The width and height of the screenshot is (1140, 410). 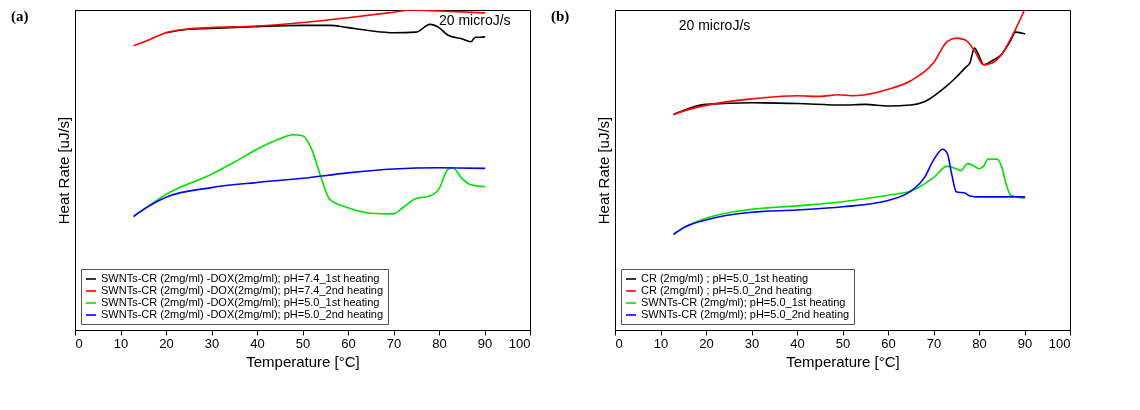 What do you see at coordinates (725, 278) in the screenshot?
I see `legend-label: CR (2mg/ml) ; pH=5.0_1st heating` at bounding box center [725, 278].